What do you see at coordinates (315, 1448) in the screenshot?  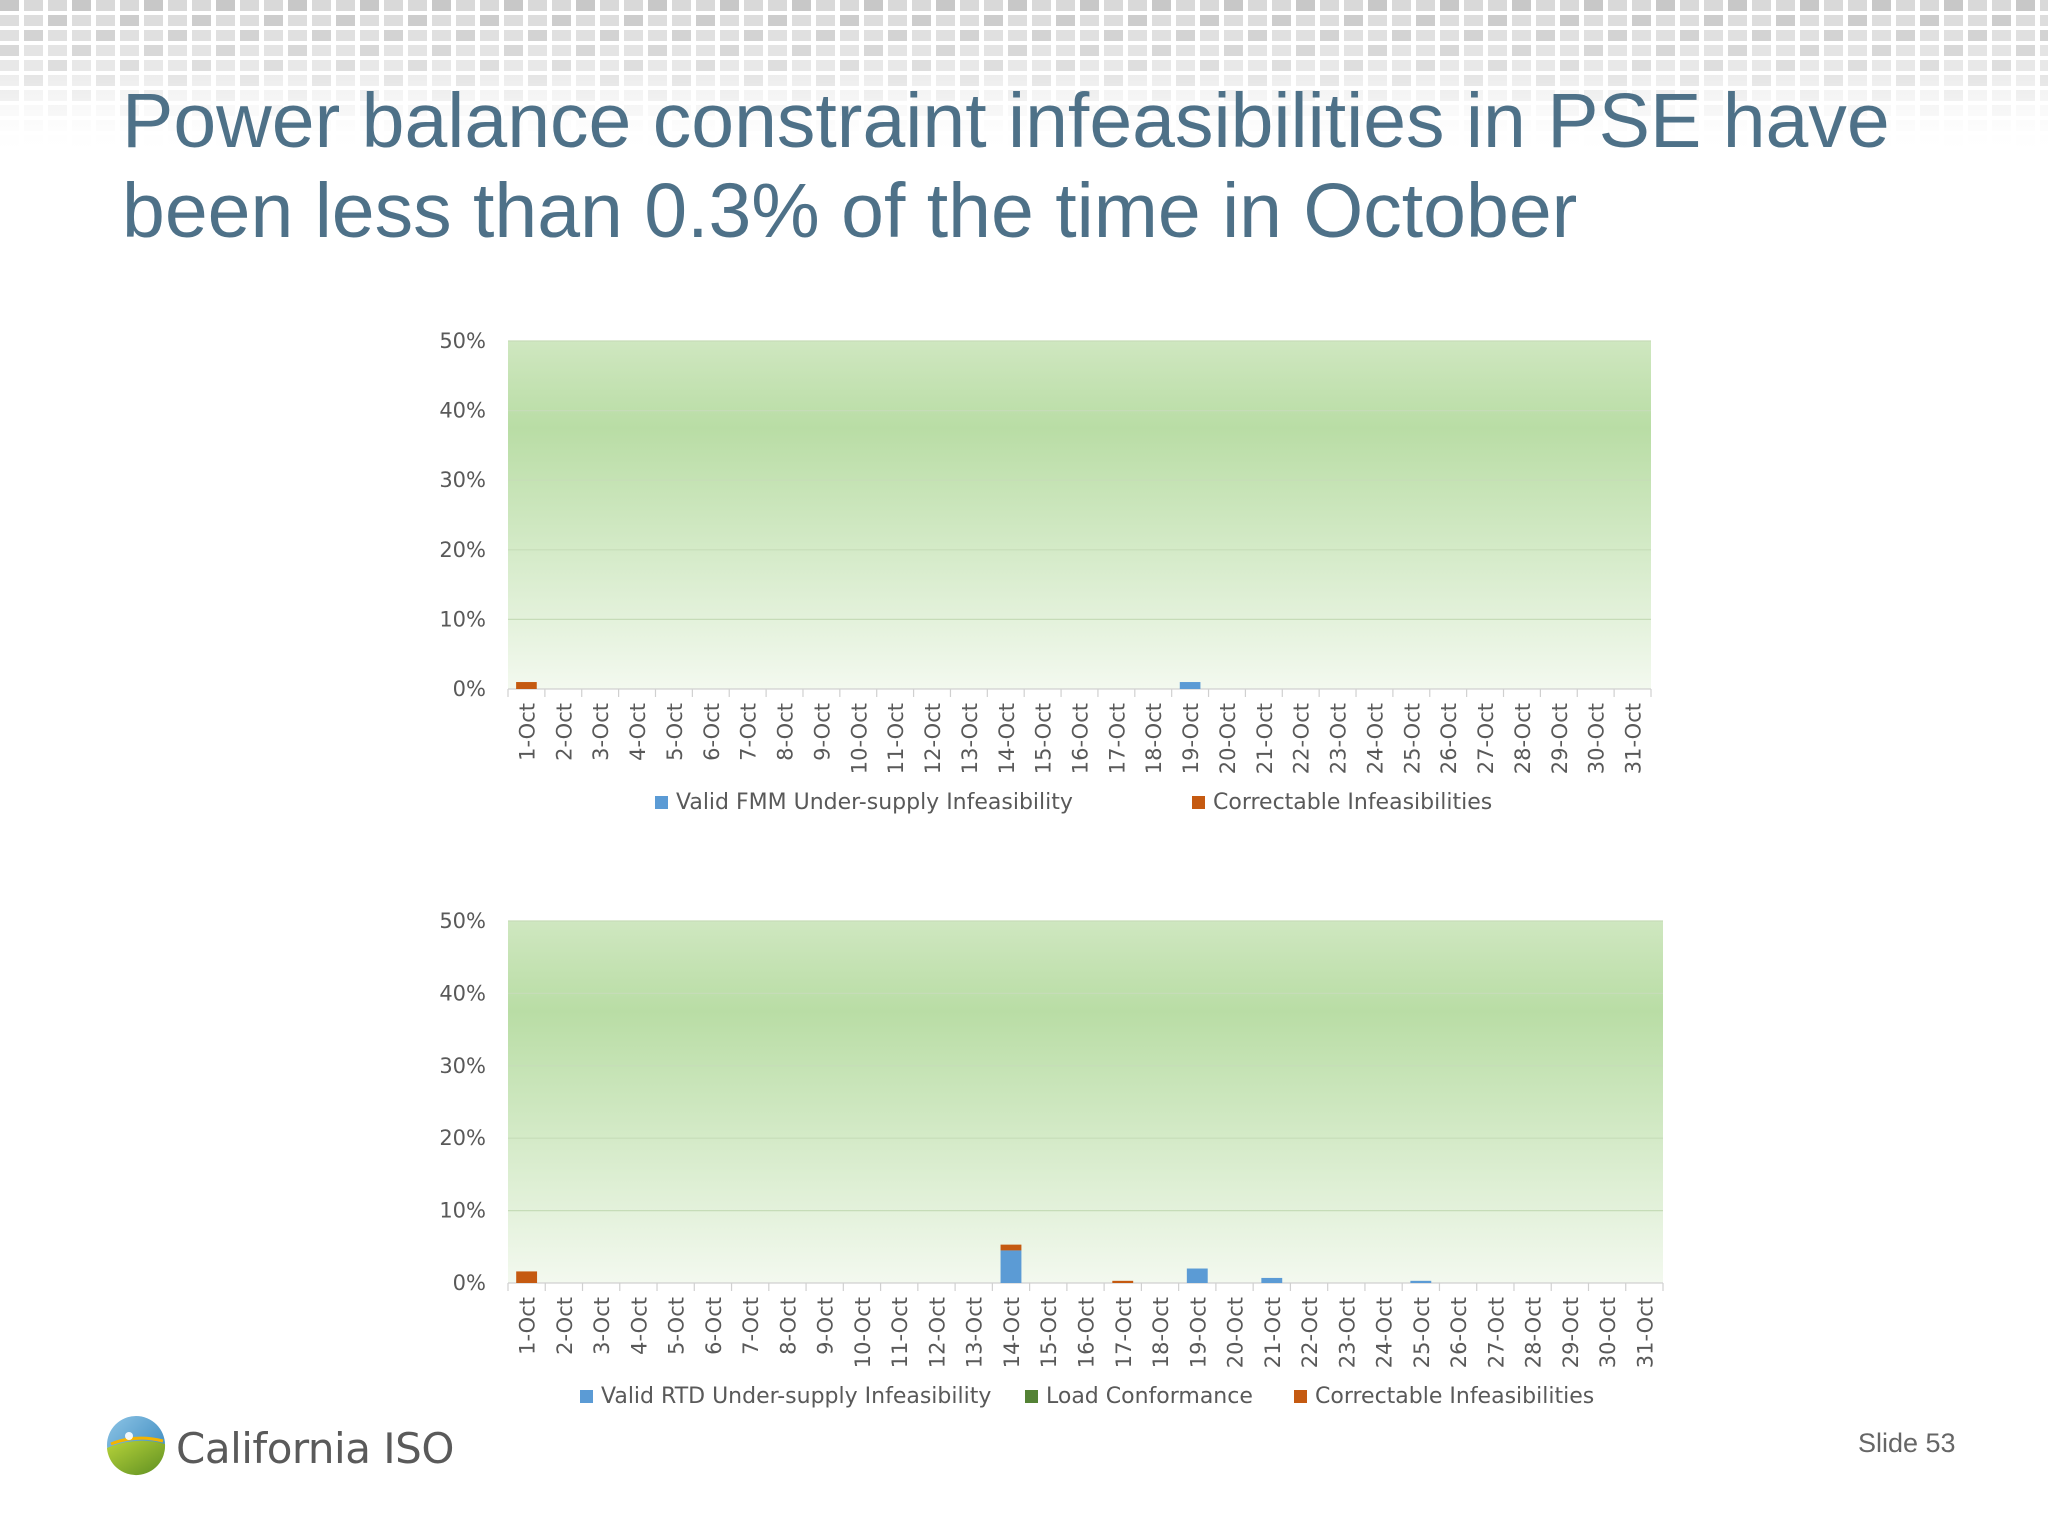 I see `logo-text: California ISO` at bounding box center [315, 1448].